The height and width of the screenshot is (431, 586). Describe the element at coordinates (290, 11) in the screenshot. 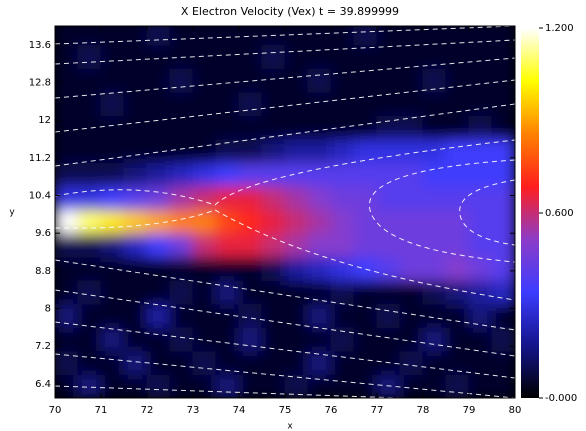

I see `chart-title: X Electron Velocity (Vex) t = 39.899999` at that location.